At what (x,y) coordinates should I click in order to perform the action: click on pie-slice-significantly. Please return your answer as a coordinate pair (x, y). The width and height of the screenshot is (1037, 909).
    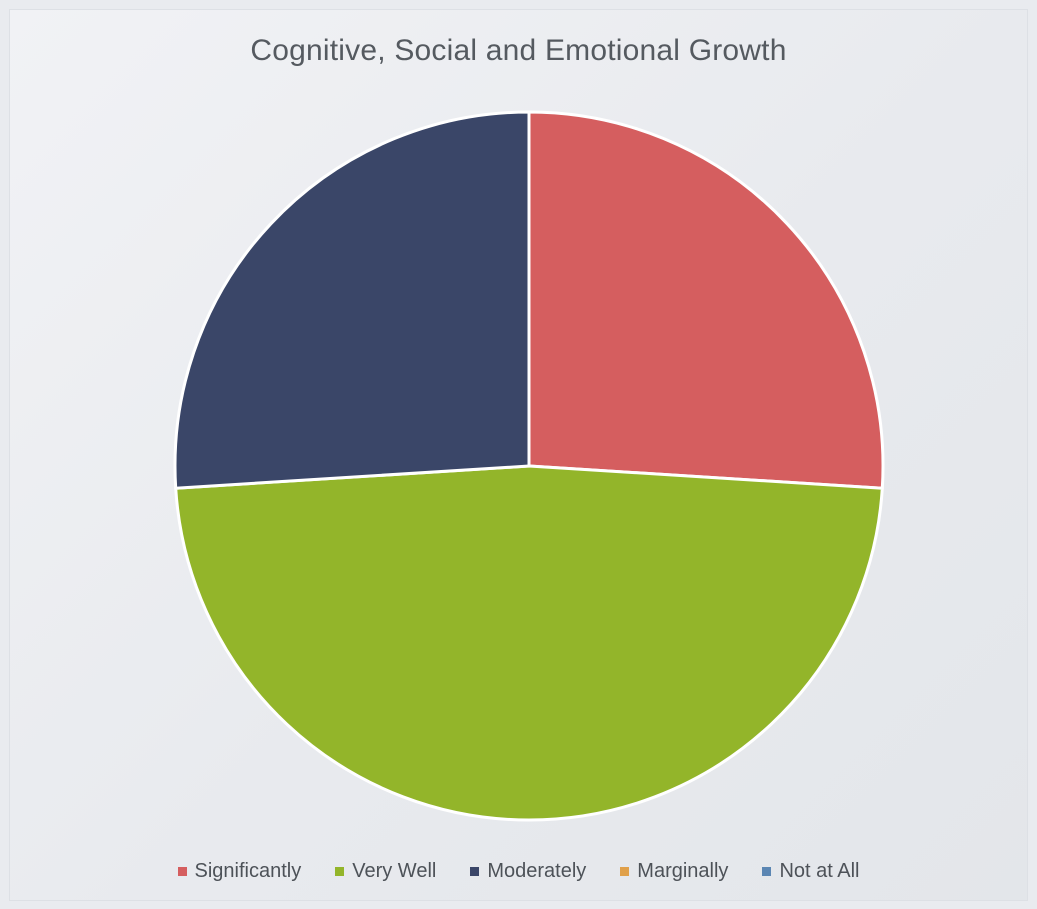
    Looking at the image, I should click on (706, 300).